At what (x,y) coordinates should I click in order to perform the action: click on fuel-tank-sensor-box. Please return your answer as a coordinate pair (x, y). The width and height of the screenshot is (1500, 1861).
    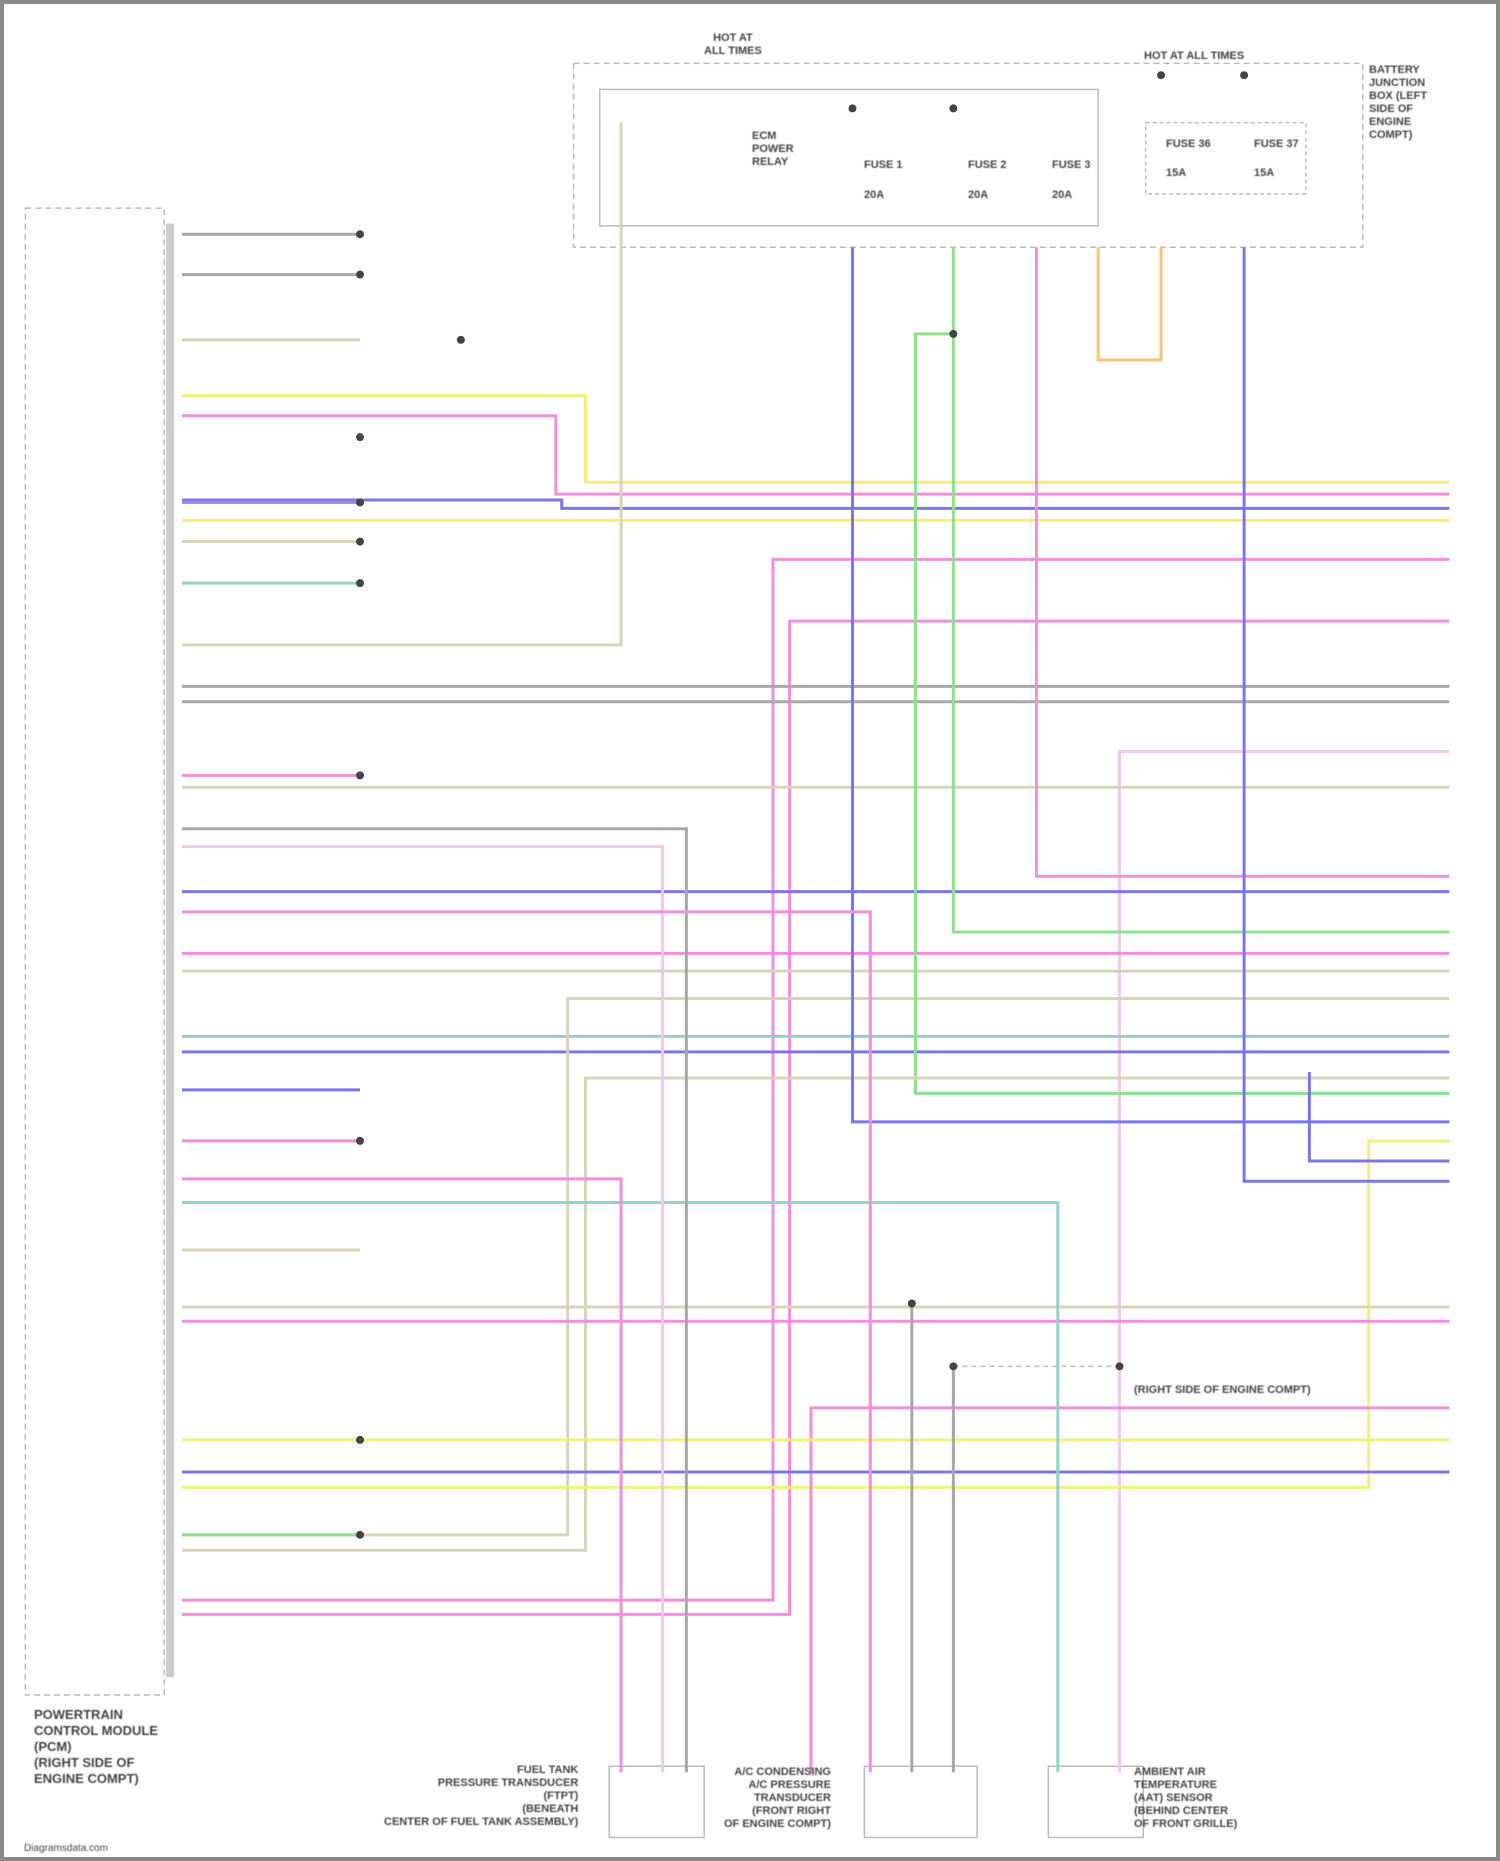
    Looking at the image, I should click on (656, 1802).